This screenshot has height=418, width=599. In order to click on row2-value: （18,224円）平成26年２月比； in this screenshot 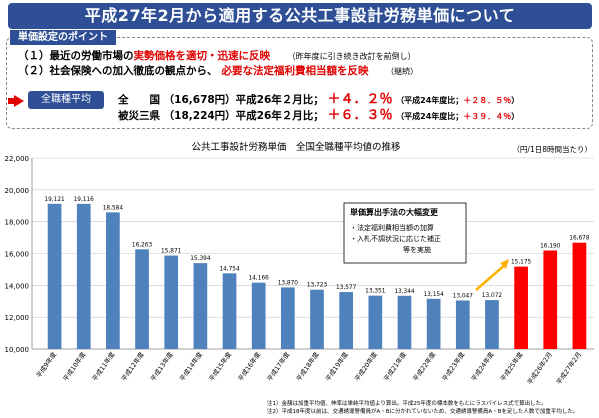, I will do `click(243, 116)`.